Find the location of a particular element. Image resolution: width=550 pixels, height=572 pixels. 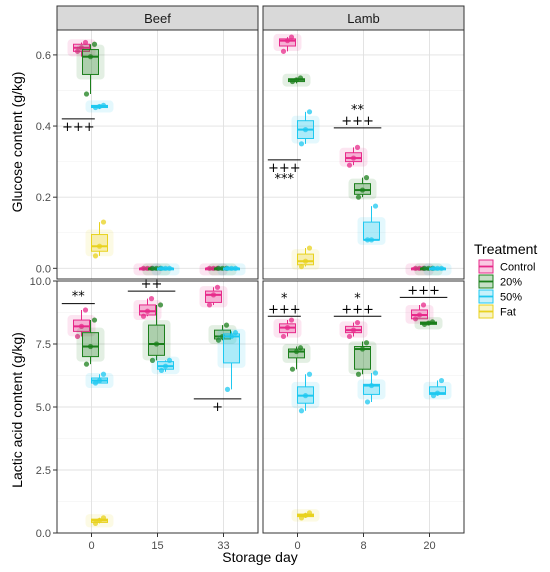

y-tick-label: 5.0 is located at coordinates (43, 408).